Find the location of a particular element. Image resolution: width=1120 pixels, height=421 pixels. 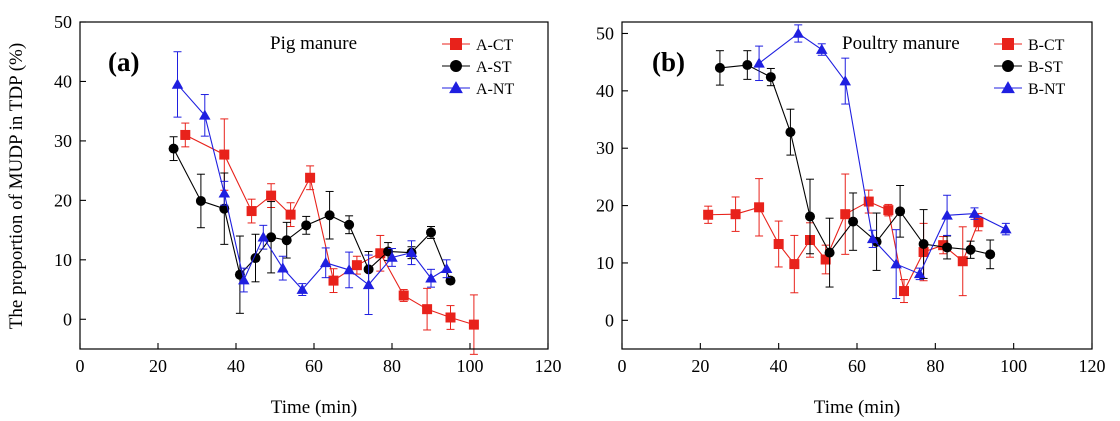

legend-item-b-ct: B-CT is located at coordinates (1029, 45).